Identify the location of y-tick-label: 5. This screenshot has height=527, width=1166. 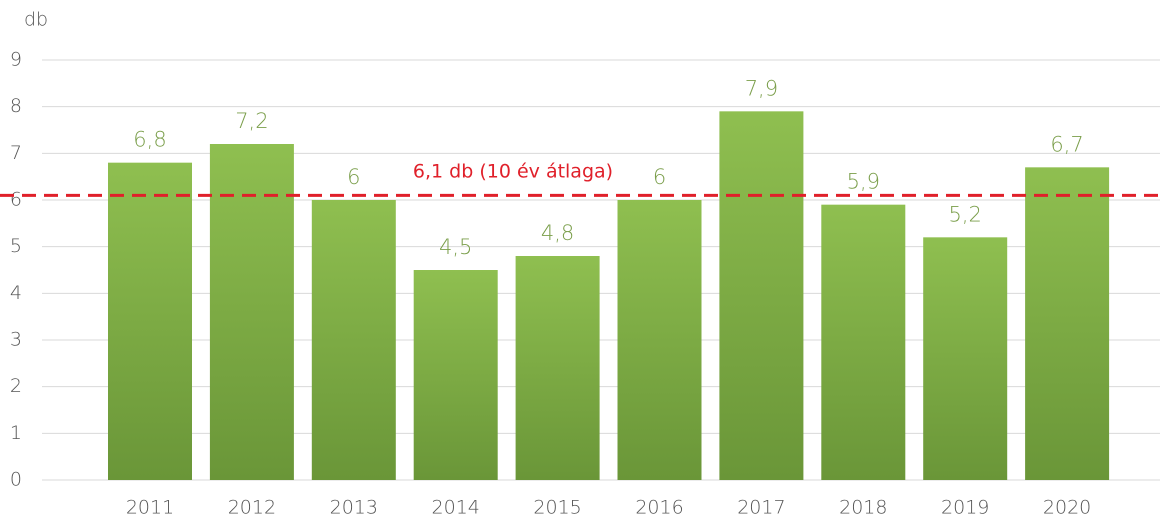
(16, 246).